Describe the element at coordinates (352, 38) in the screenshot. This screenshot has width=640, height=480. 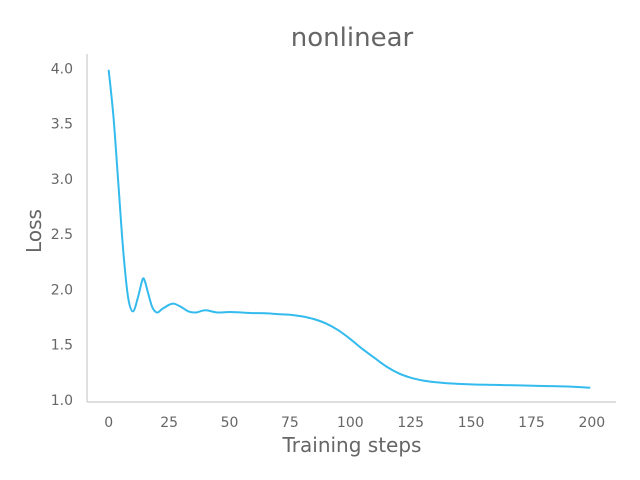
I see `chart-title: nonlinear` at that location.